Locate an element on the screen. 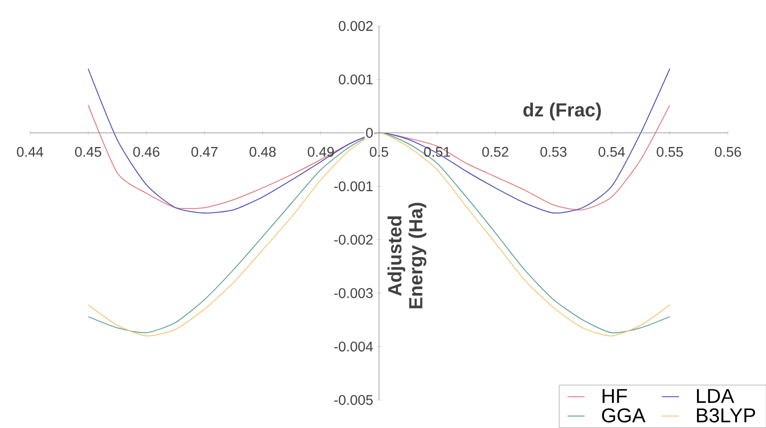 This screenshot has height=428, width=766. x-tick-label: 0.54 is located at coordinates (611, 151).